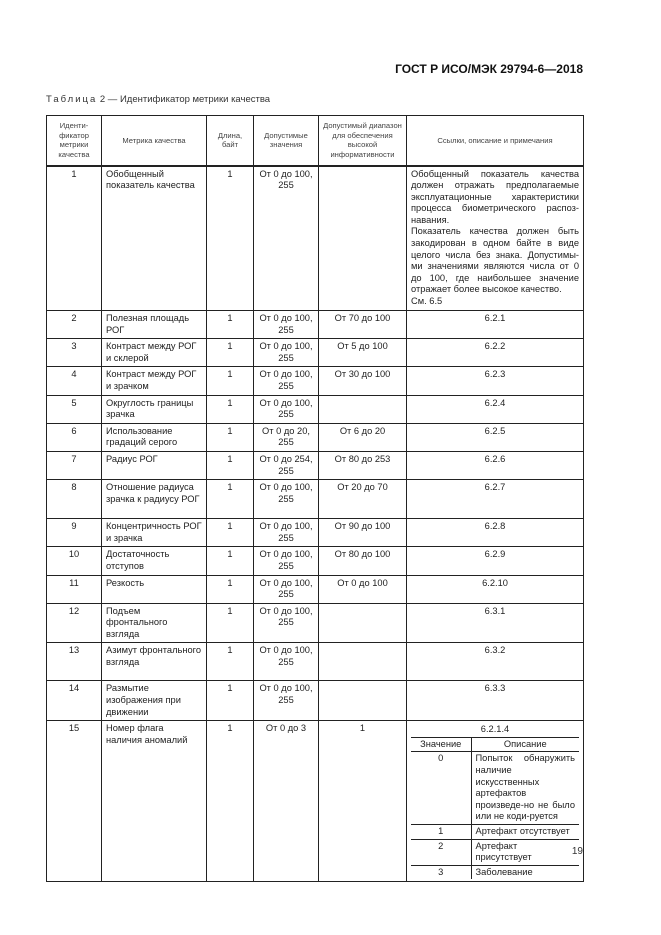 The width and height of the screenshot is (661, 935). I want to click on sub-header-description: Описание, so click(525, 744).